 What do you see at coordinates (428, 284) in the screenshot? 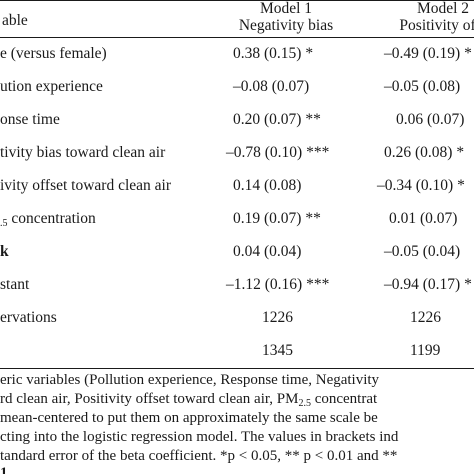
I see `model2-value: –0.94 (0.17) *` at bounding box center [428, 284].